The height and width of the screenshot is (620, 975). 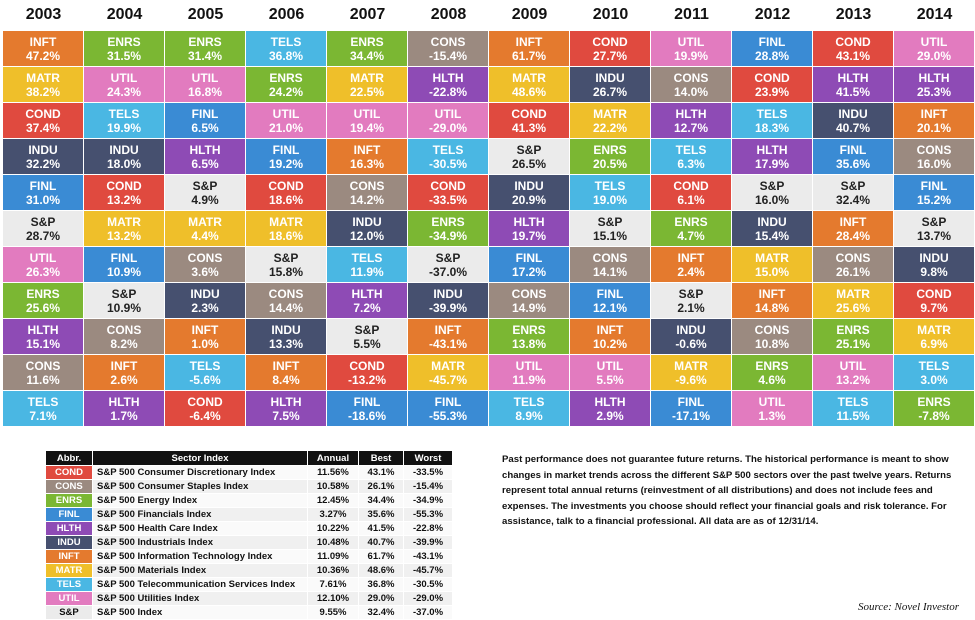 What do you see at coordinates (853, 156) in the screenshot?
I see `quilt-cell: FINL 35.6%` at bounding box center [853, 156].